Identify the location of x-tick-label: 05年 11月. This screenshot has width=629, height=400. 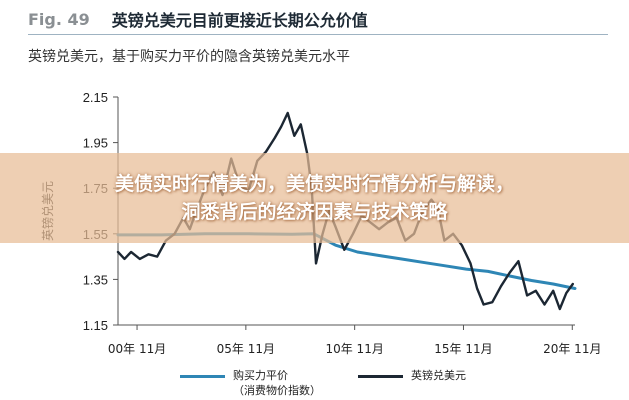
(246, 349).